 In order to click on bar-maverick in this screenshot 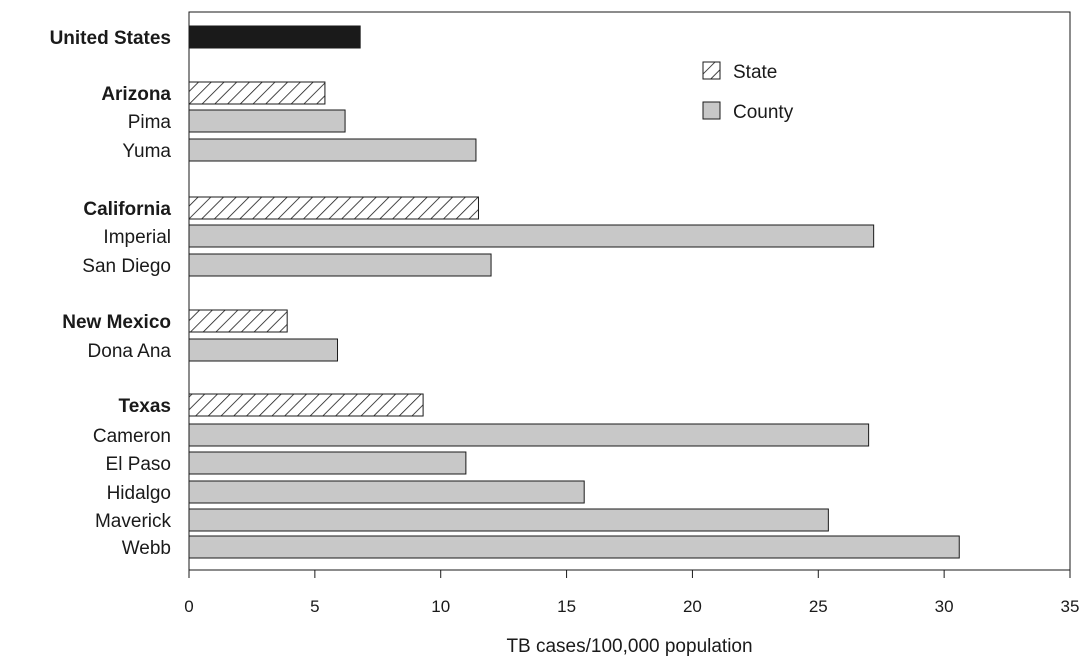, I will do `click(508, 520)`.